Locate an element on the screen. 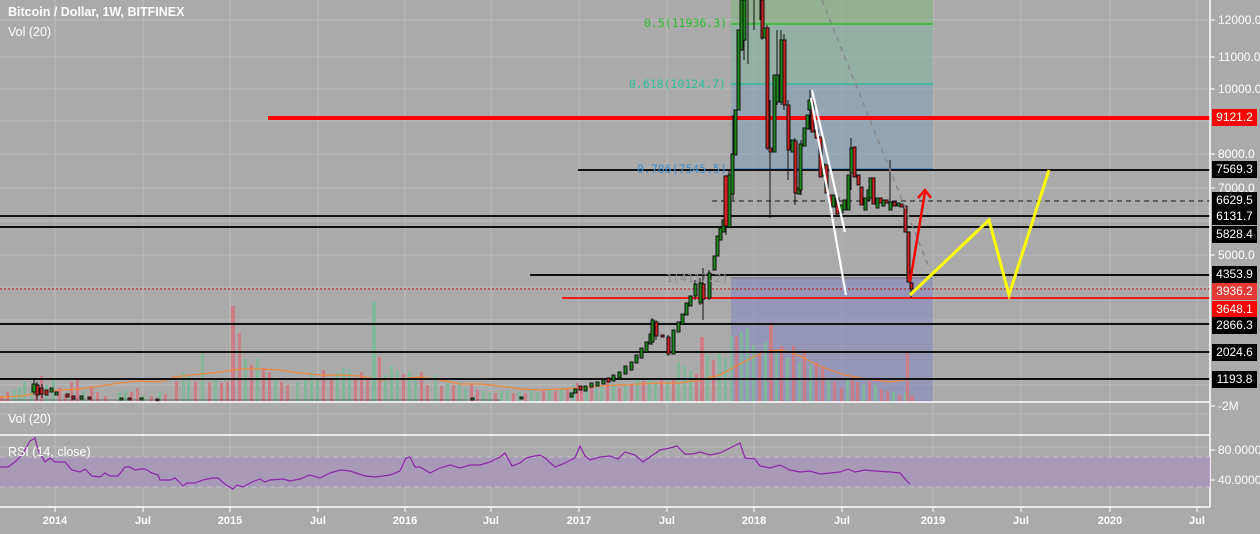 The width and height of the screenshot is (1260, 534). white-trend-lines is located at coordinates (828, 192).